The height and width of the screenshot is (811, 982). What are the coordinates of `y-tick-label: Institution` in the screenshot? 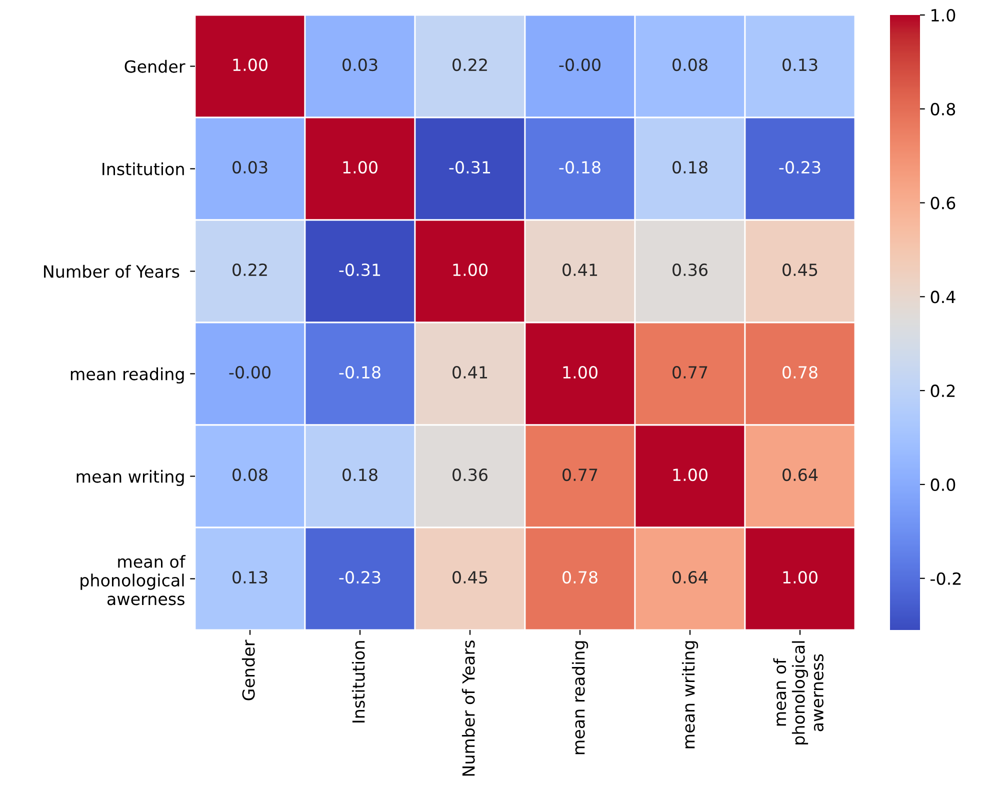 It's located at (143, 169).